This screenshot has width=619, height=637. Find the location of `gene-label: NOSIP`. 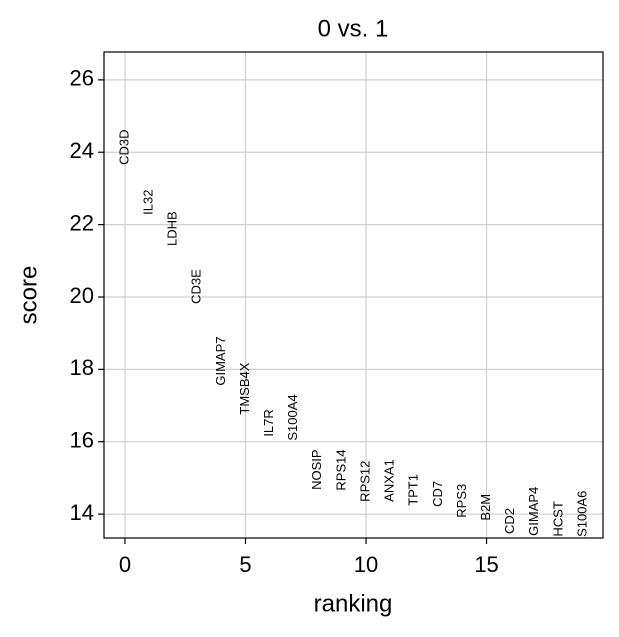

gene-label: NOSIP is located at coordinates (316, 469).